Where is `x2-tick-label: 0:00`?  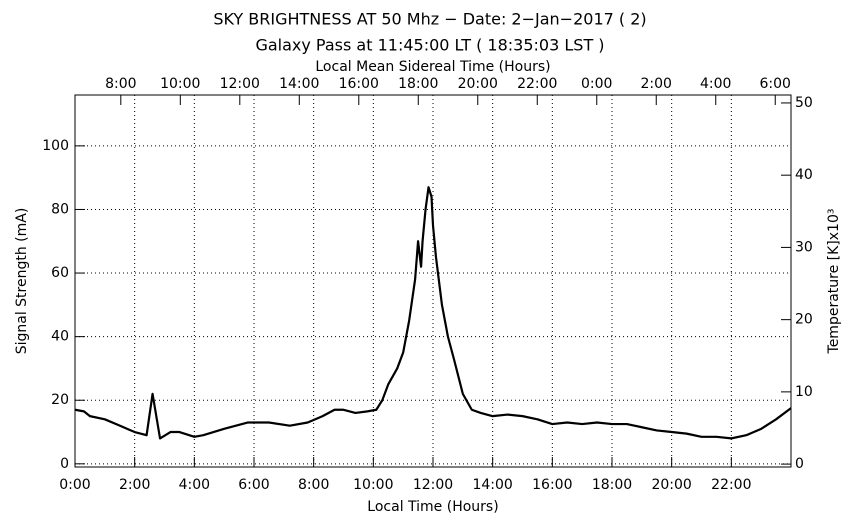
x2-tick-label: 0:00 is located at coordinates (596, 84).